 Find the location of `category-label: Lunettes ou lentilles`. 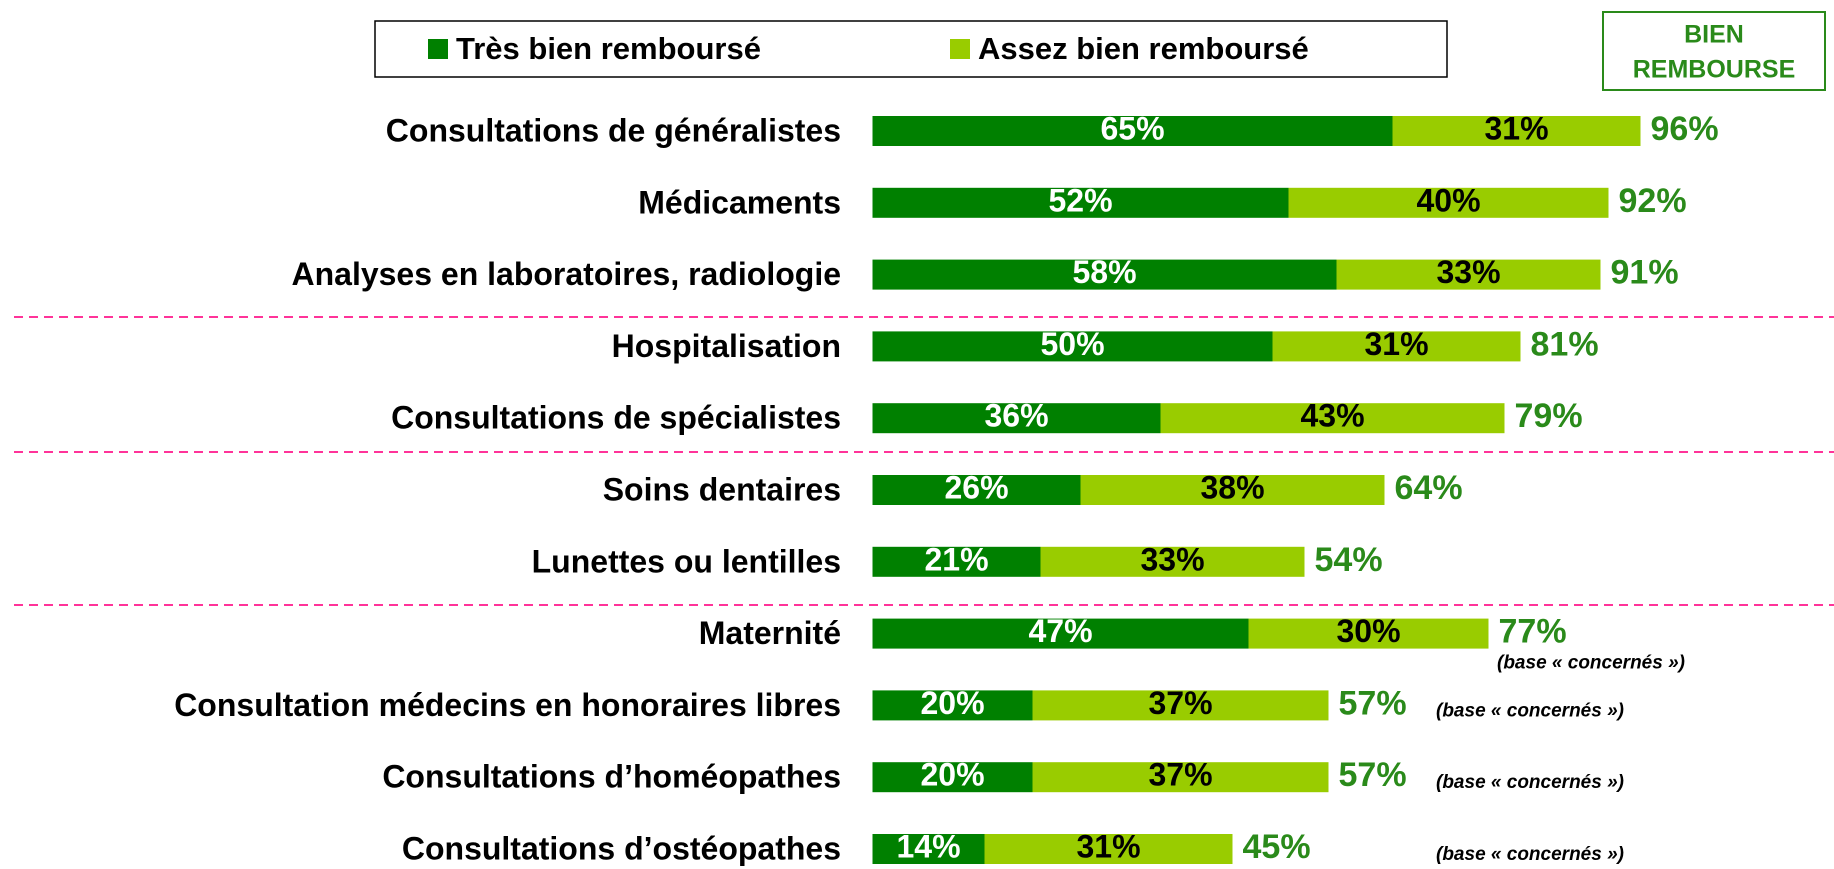

category-label: Lunettes ou lentilles is located at coordinates (686, 561).